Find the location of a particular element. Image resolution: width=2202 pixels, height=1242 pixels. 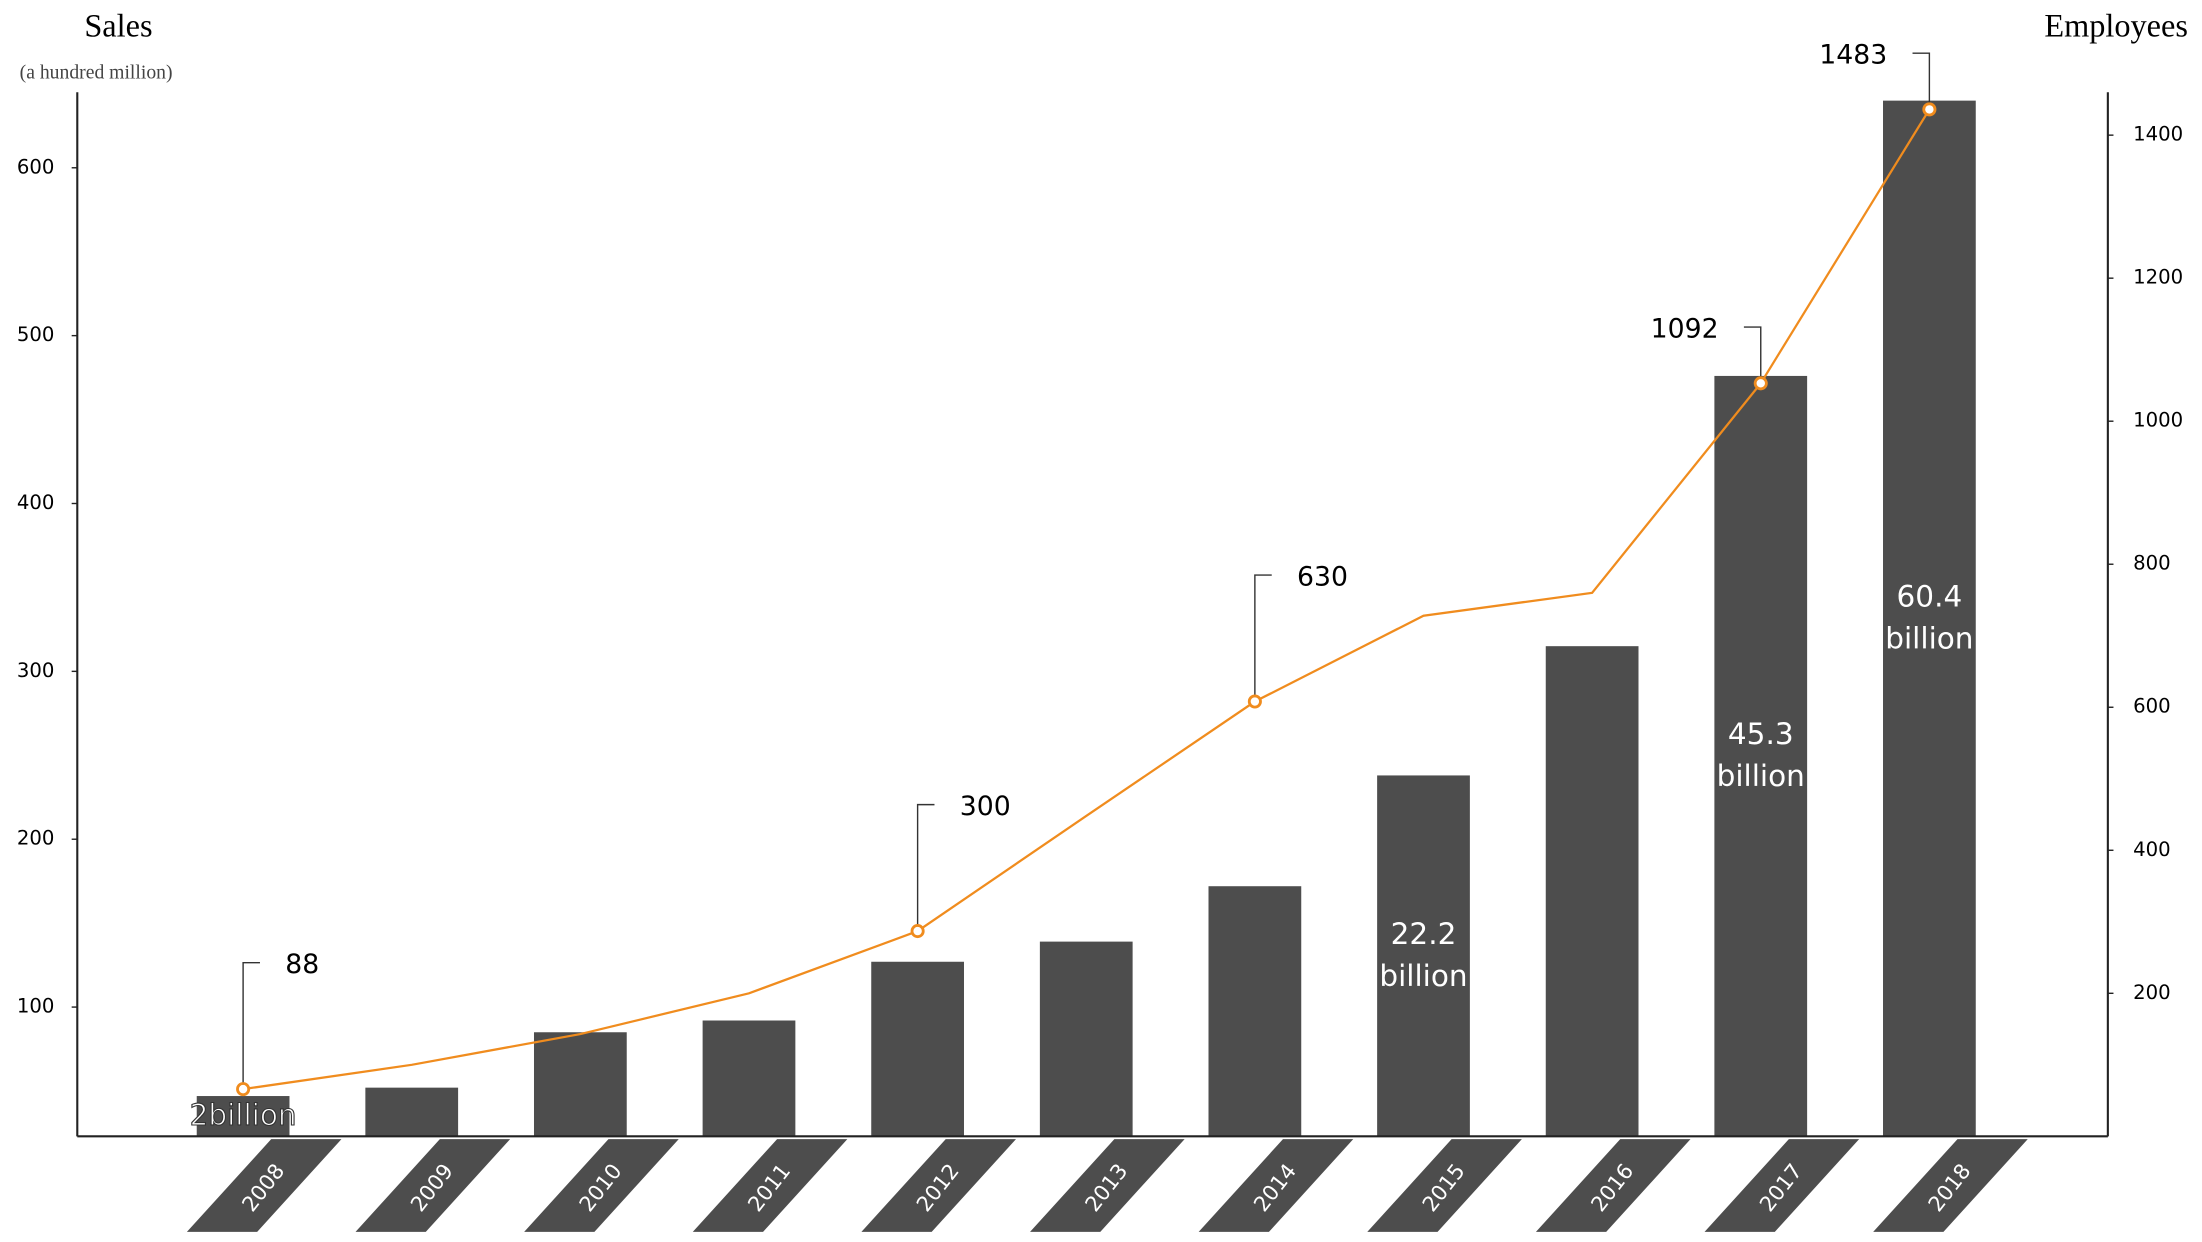

y2-tick-label: 1000 is located at coordinates (2158, 420).